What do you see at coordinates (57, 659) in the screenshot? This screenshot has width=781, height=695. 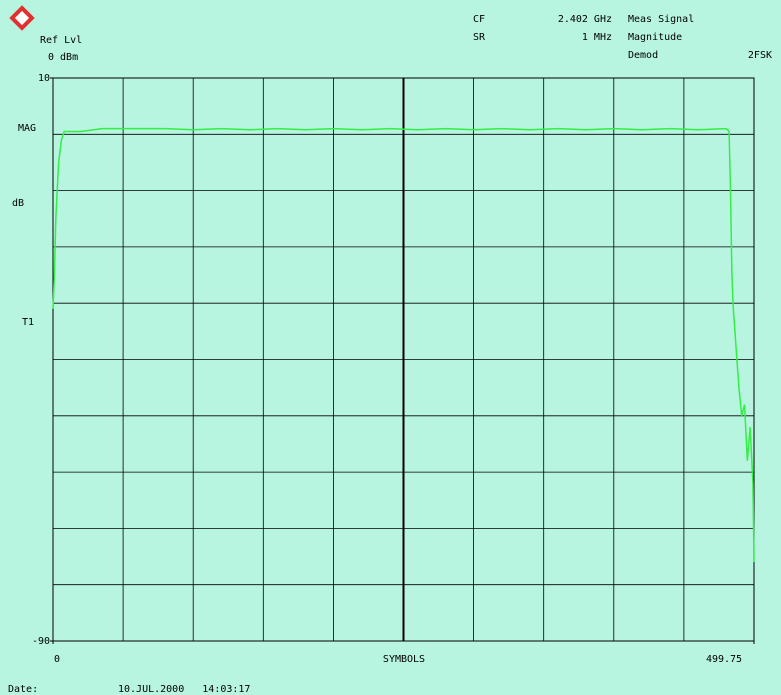 I see `x-tick-label: 0` at bounding box center [57, 659].